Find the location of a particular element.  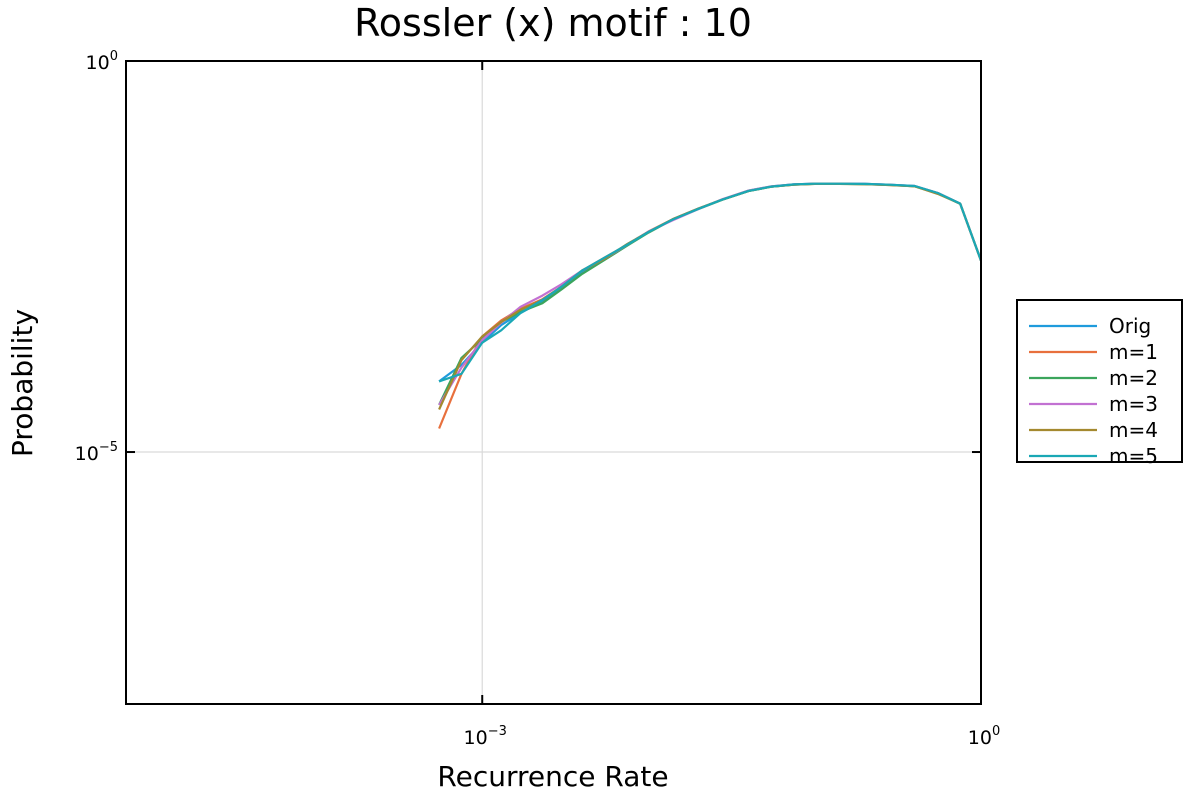

legend-label: m=5 is located at coordinates (1133, 456).